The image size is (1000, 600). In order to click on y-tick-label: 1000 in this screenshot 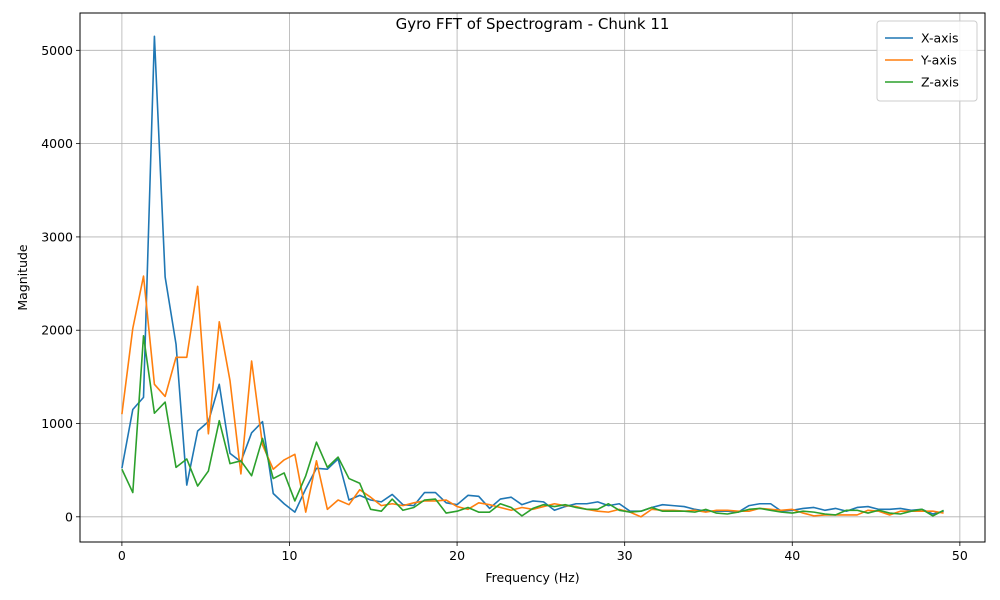, I will do `click(57, 423)`.